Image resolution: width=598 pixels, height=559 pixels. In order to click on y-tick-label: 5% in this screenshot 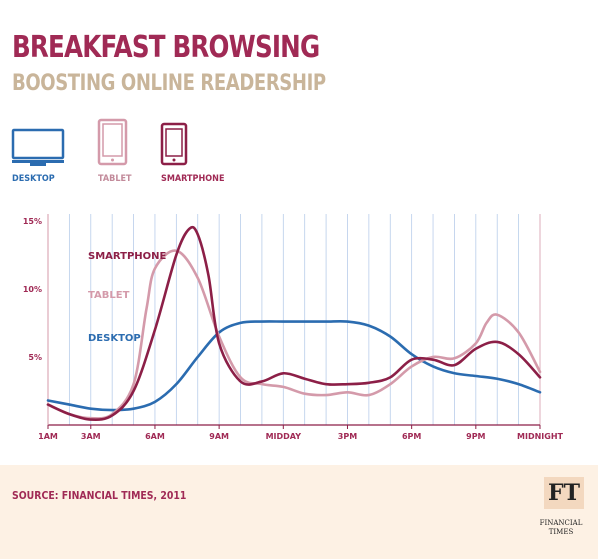, I will do `click(35, 357)`.